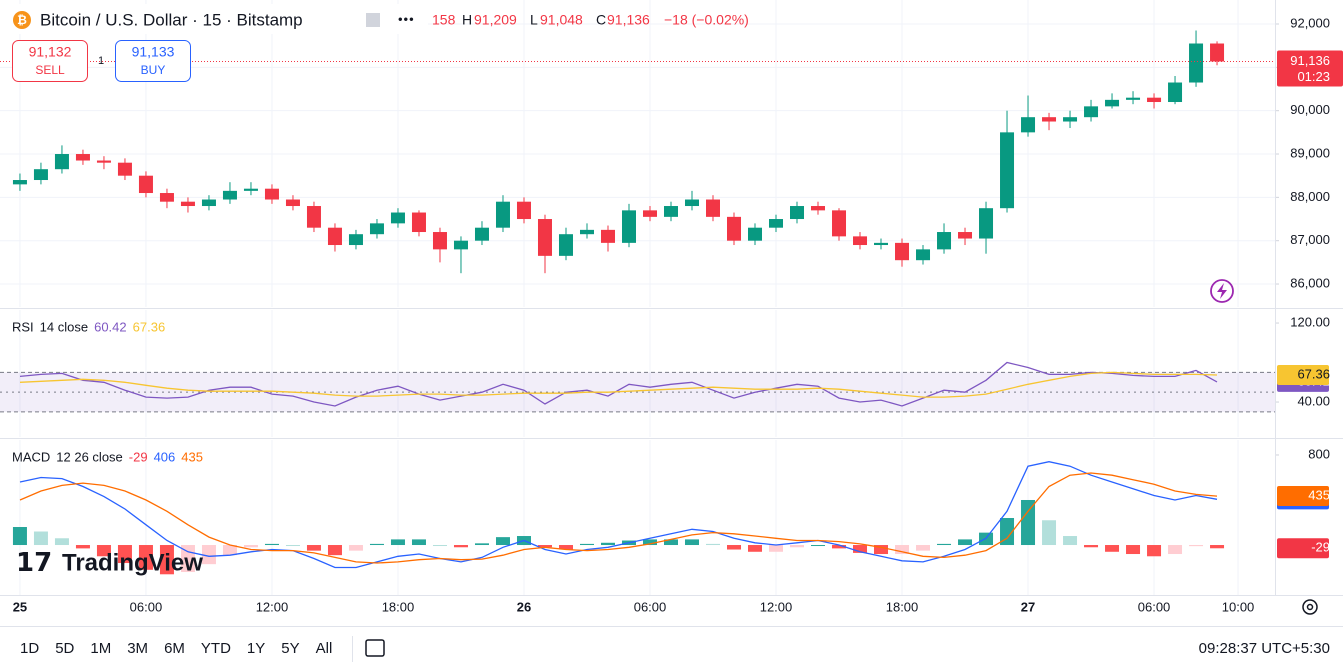  What do you see at coordinates (1310, 68) in the screenshot?
I see `last-price-badge` at bounding box center [1310, 68].